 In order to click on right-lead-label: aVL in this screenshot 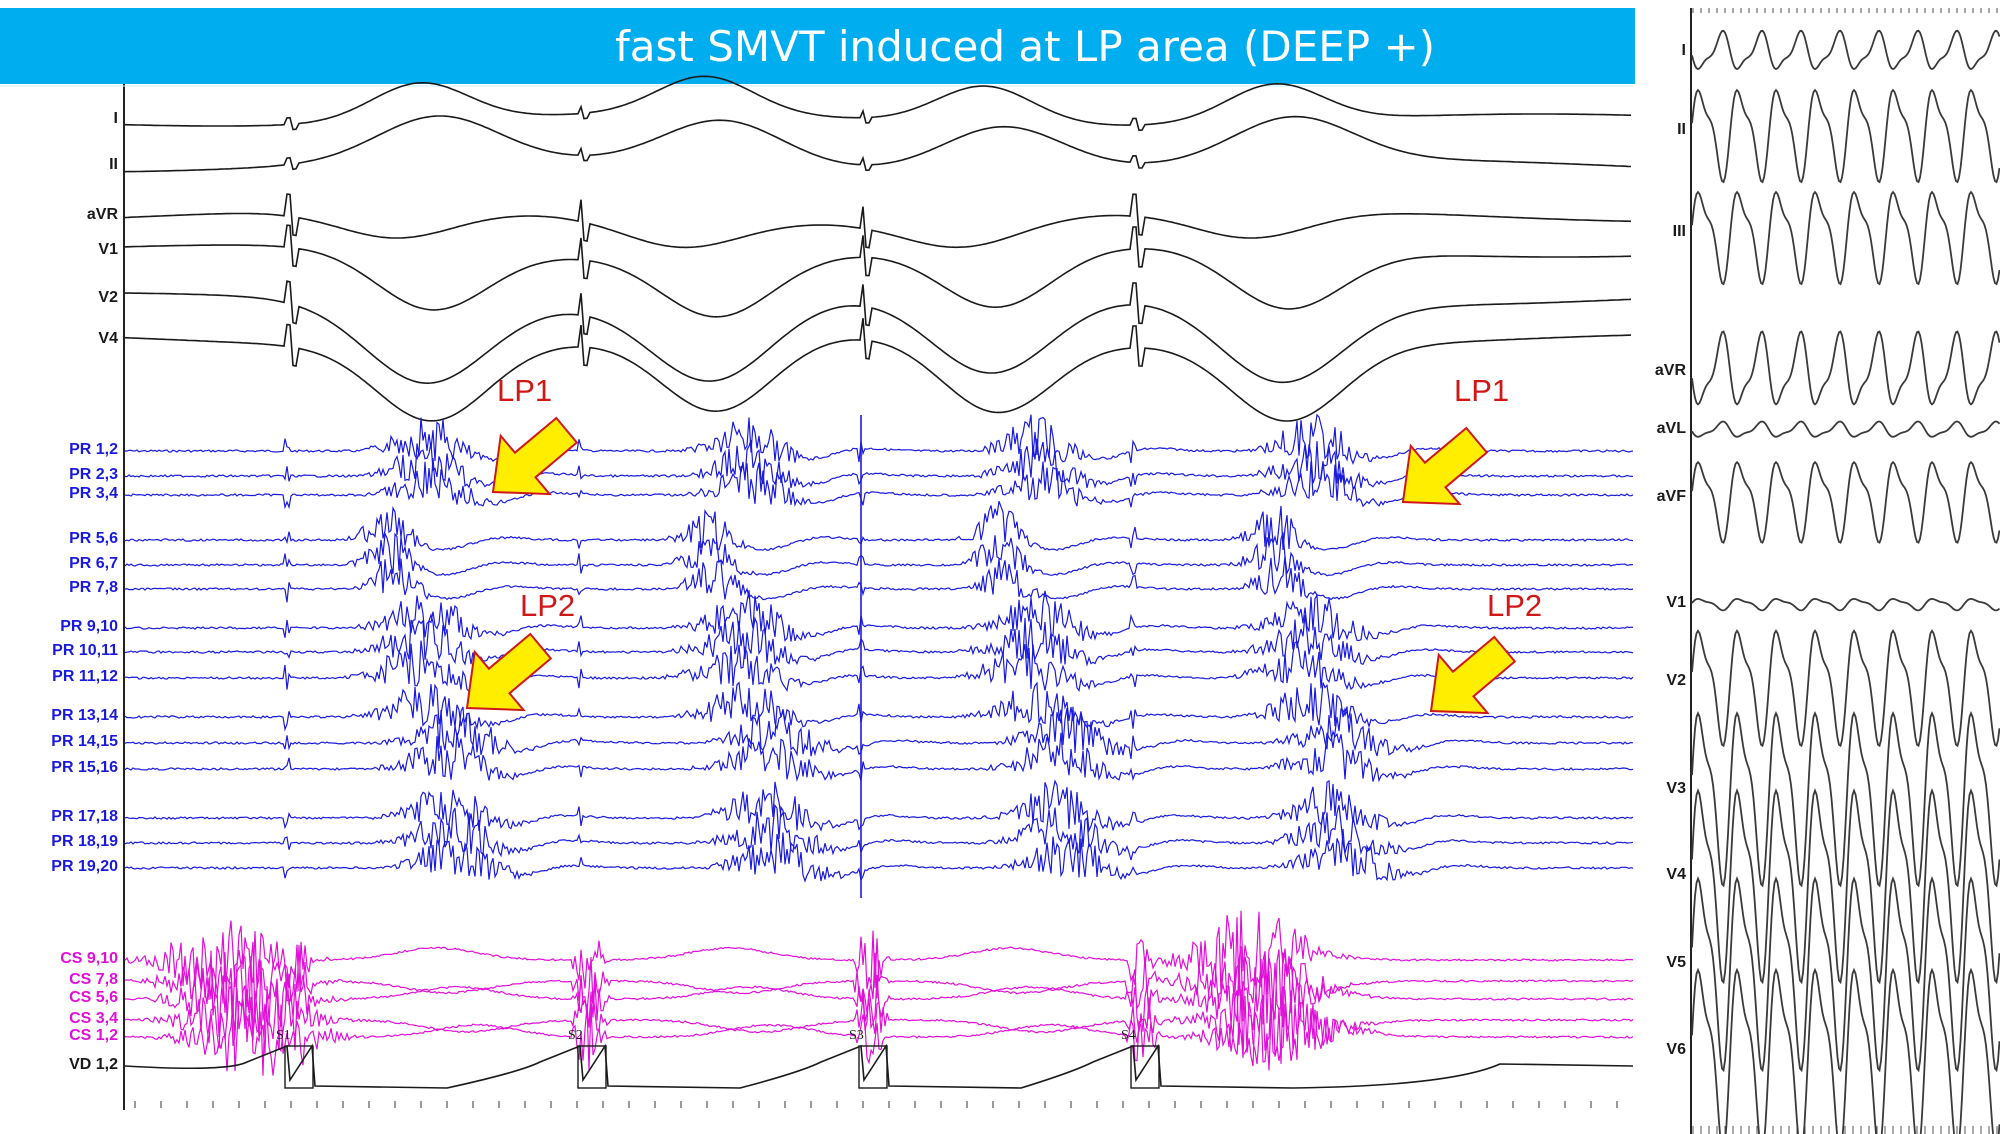, I will do `click(1671, 428)`.